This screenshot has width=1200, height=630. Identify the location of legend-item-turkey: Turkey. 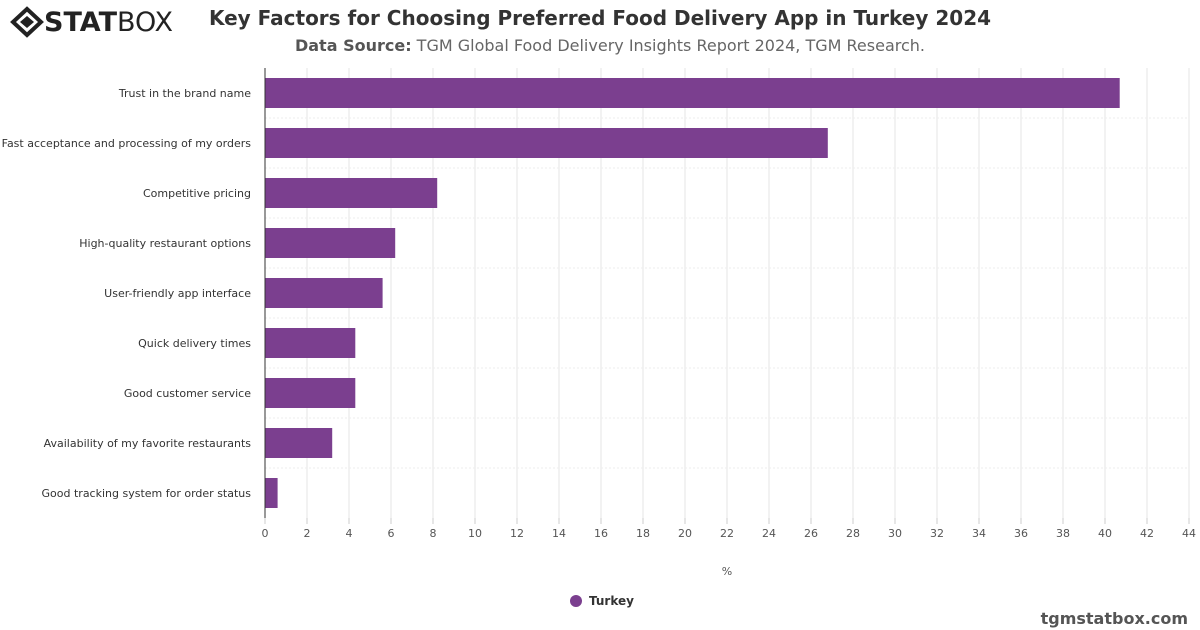
(602, 601).